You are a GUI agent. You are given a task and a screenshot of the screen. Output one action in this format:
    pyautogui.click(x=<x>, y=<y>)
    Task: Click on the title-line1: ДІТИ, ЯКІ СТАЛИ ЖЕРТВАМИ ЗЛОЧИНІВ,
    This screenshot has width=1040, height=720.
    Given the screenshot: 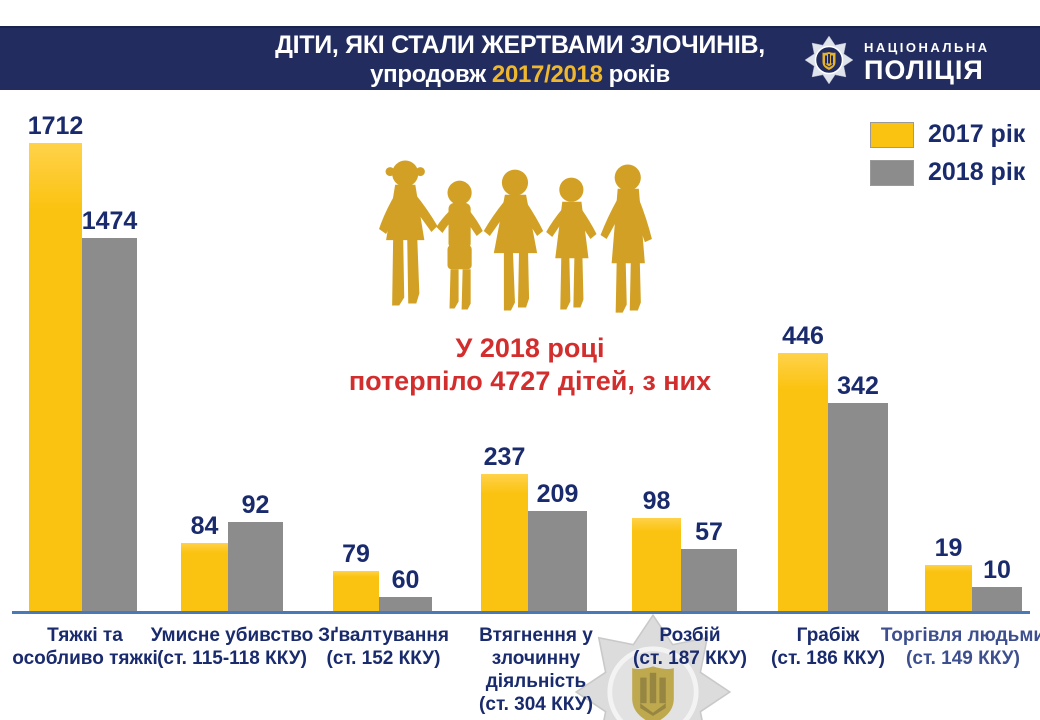 What is the action you would take?
    pyautogui.click(x=520, y=45)
    